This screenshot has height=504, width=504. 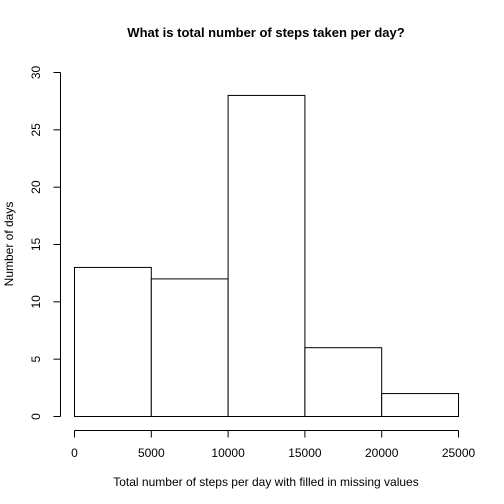 What do you see at coordinates (305, 453) in the screenshot?
I see `x-tick-label-15000: 15000` at bounding box center [305, 453].